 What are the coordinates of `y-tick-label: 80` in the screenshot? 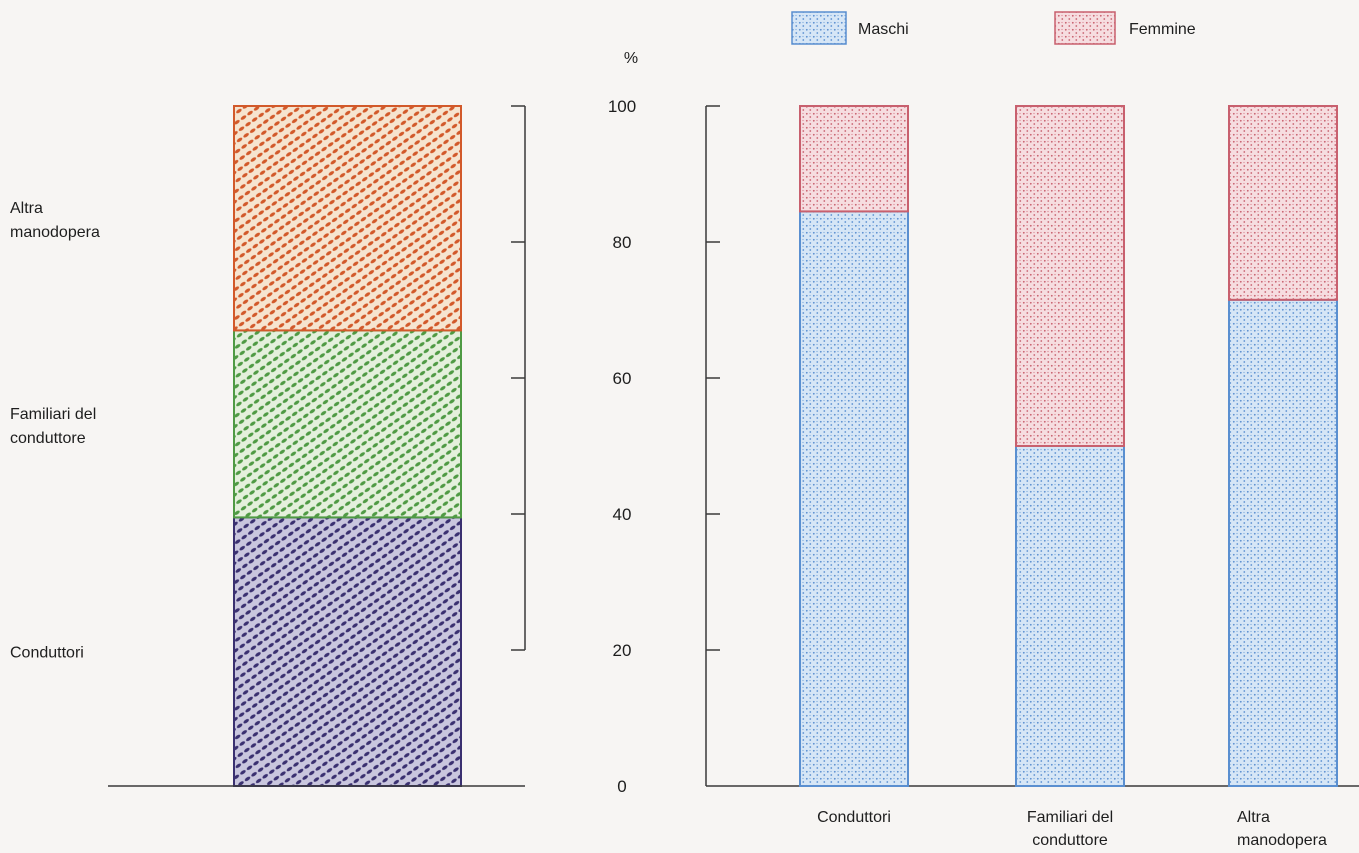 It's located at (622, 242).